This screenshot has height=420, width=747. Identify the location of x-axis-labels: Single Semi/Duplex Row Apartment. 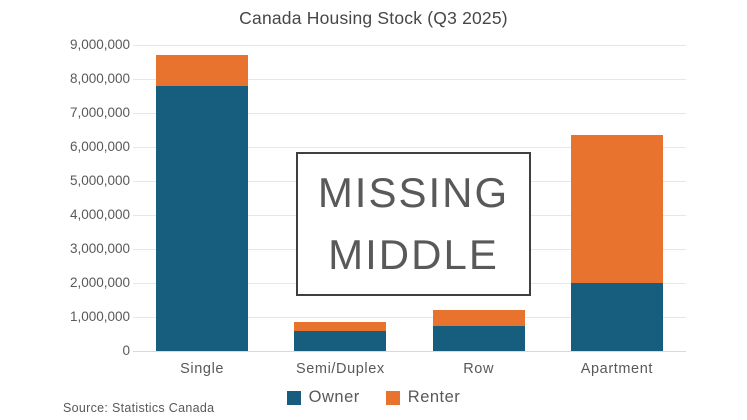
(409, 369).